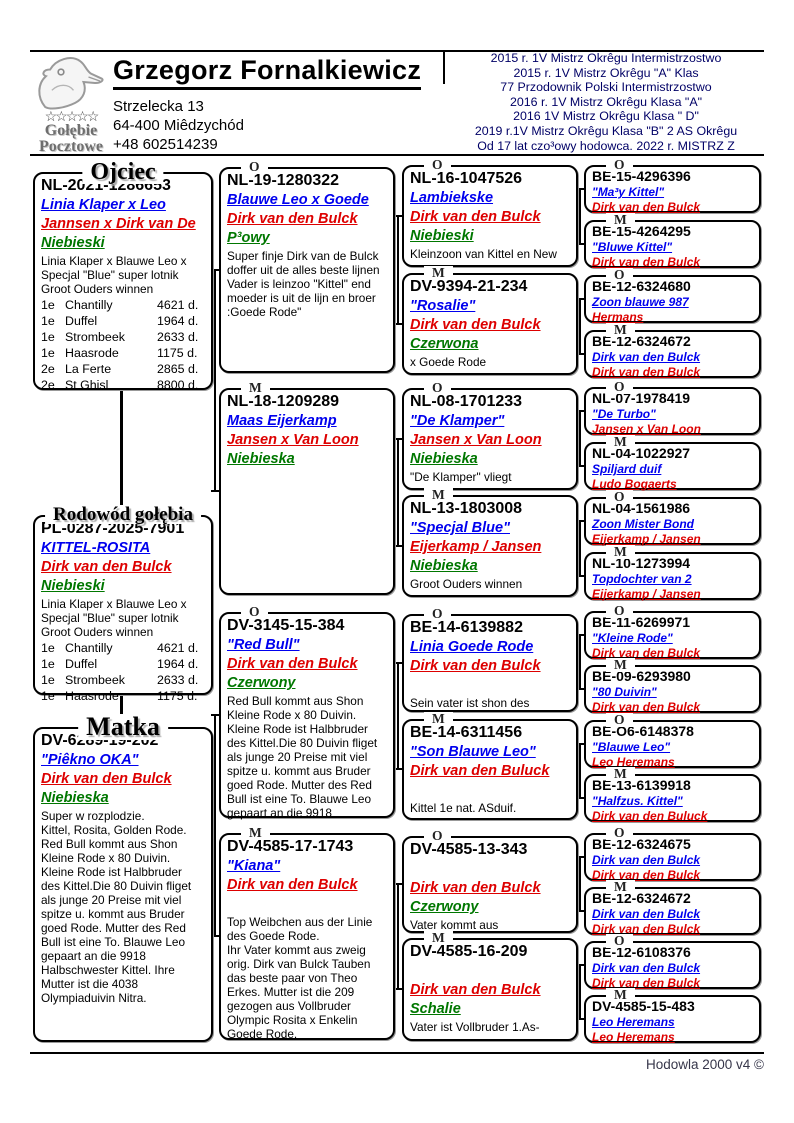  What do you see at coordinates (606, 101) in the screenshot?
I see `achievement-line: 2016 r. 1V Mistrz Okrêgu Klasa "A"` at bounding box center [606, 101].